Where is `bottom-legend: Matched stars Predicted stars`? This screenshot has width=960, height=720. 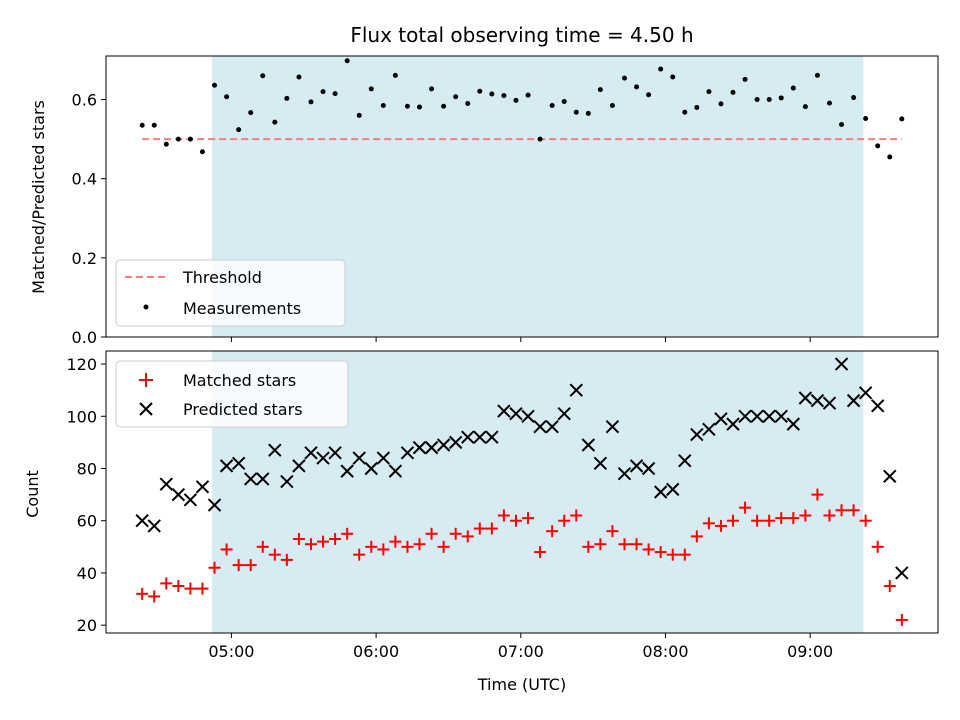 bottom-legend: Matched stars Predicted stars is located at coordinates (232, 394).